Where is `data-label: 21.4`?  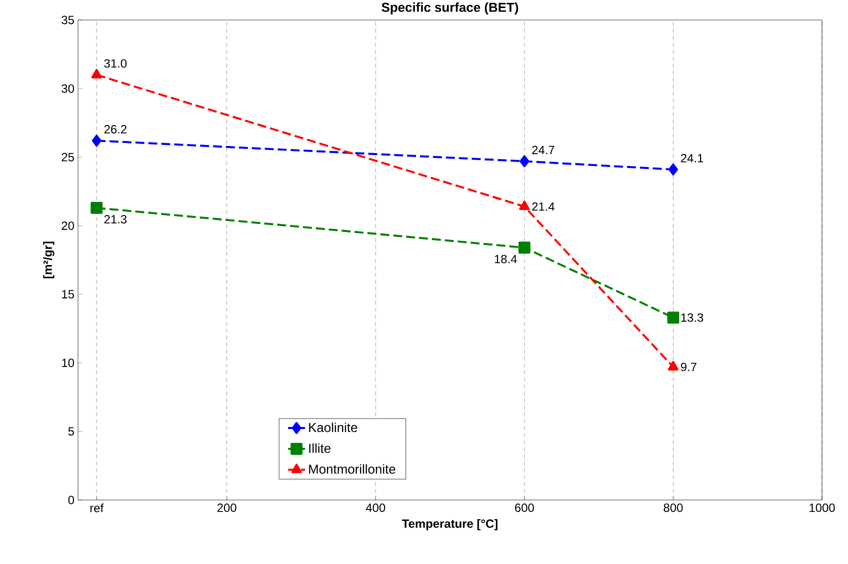
data-label: 21.4 is located at coordinates (543, 206).